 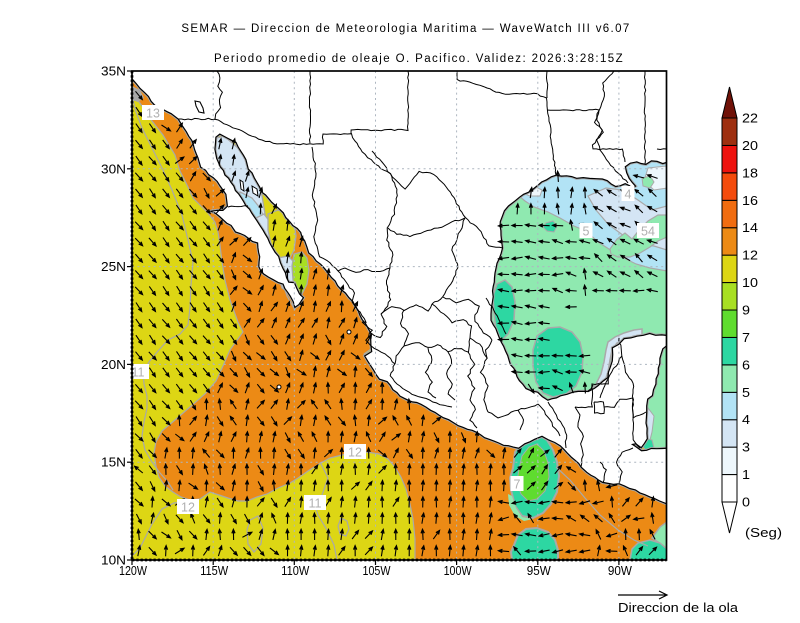 I want to click on svg-text: 90W, so click(x=620, y=570).